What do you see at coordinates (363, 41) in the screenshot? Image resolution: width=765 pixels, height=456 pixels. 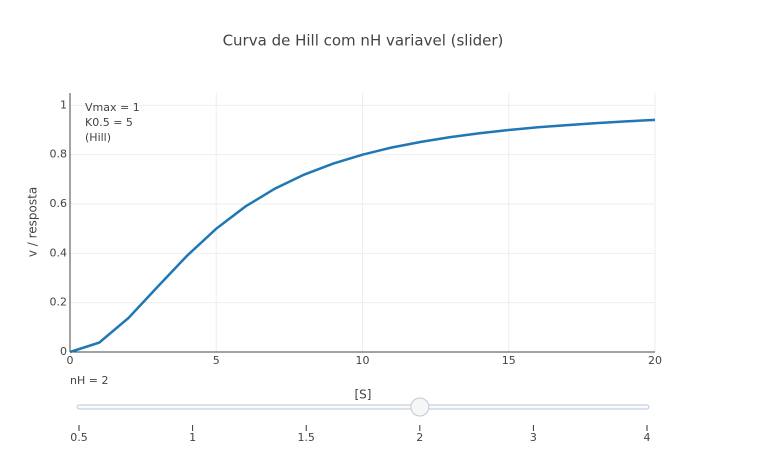 I see `chart-title: Curva de Hill com nH variavel (slider)` at bounding box center [363, 41].